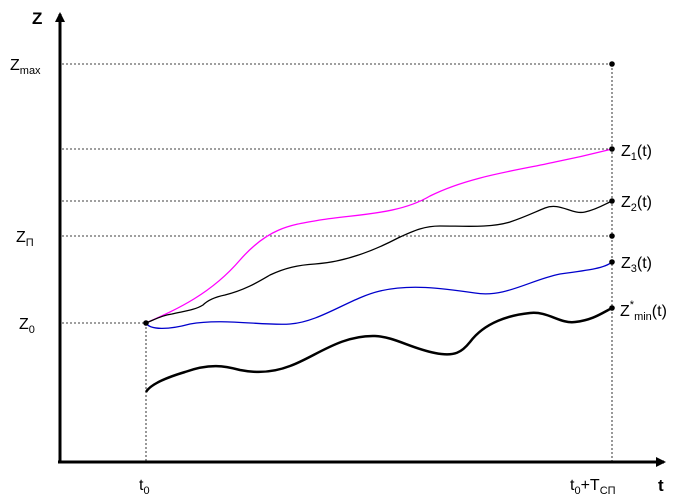 This screenshot has height=499, width=687. I want to click on label-t0: t0, so click(144, 487).